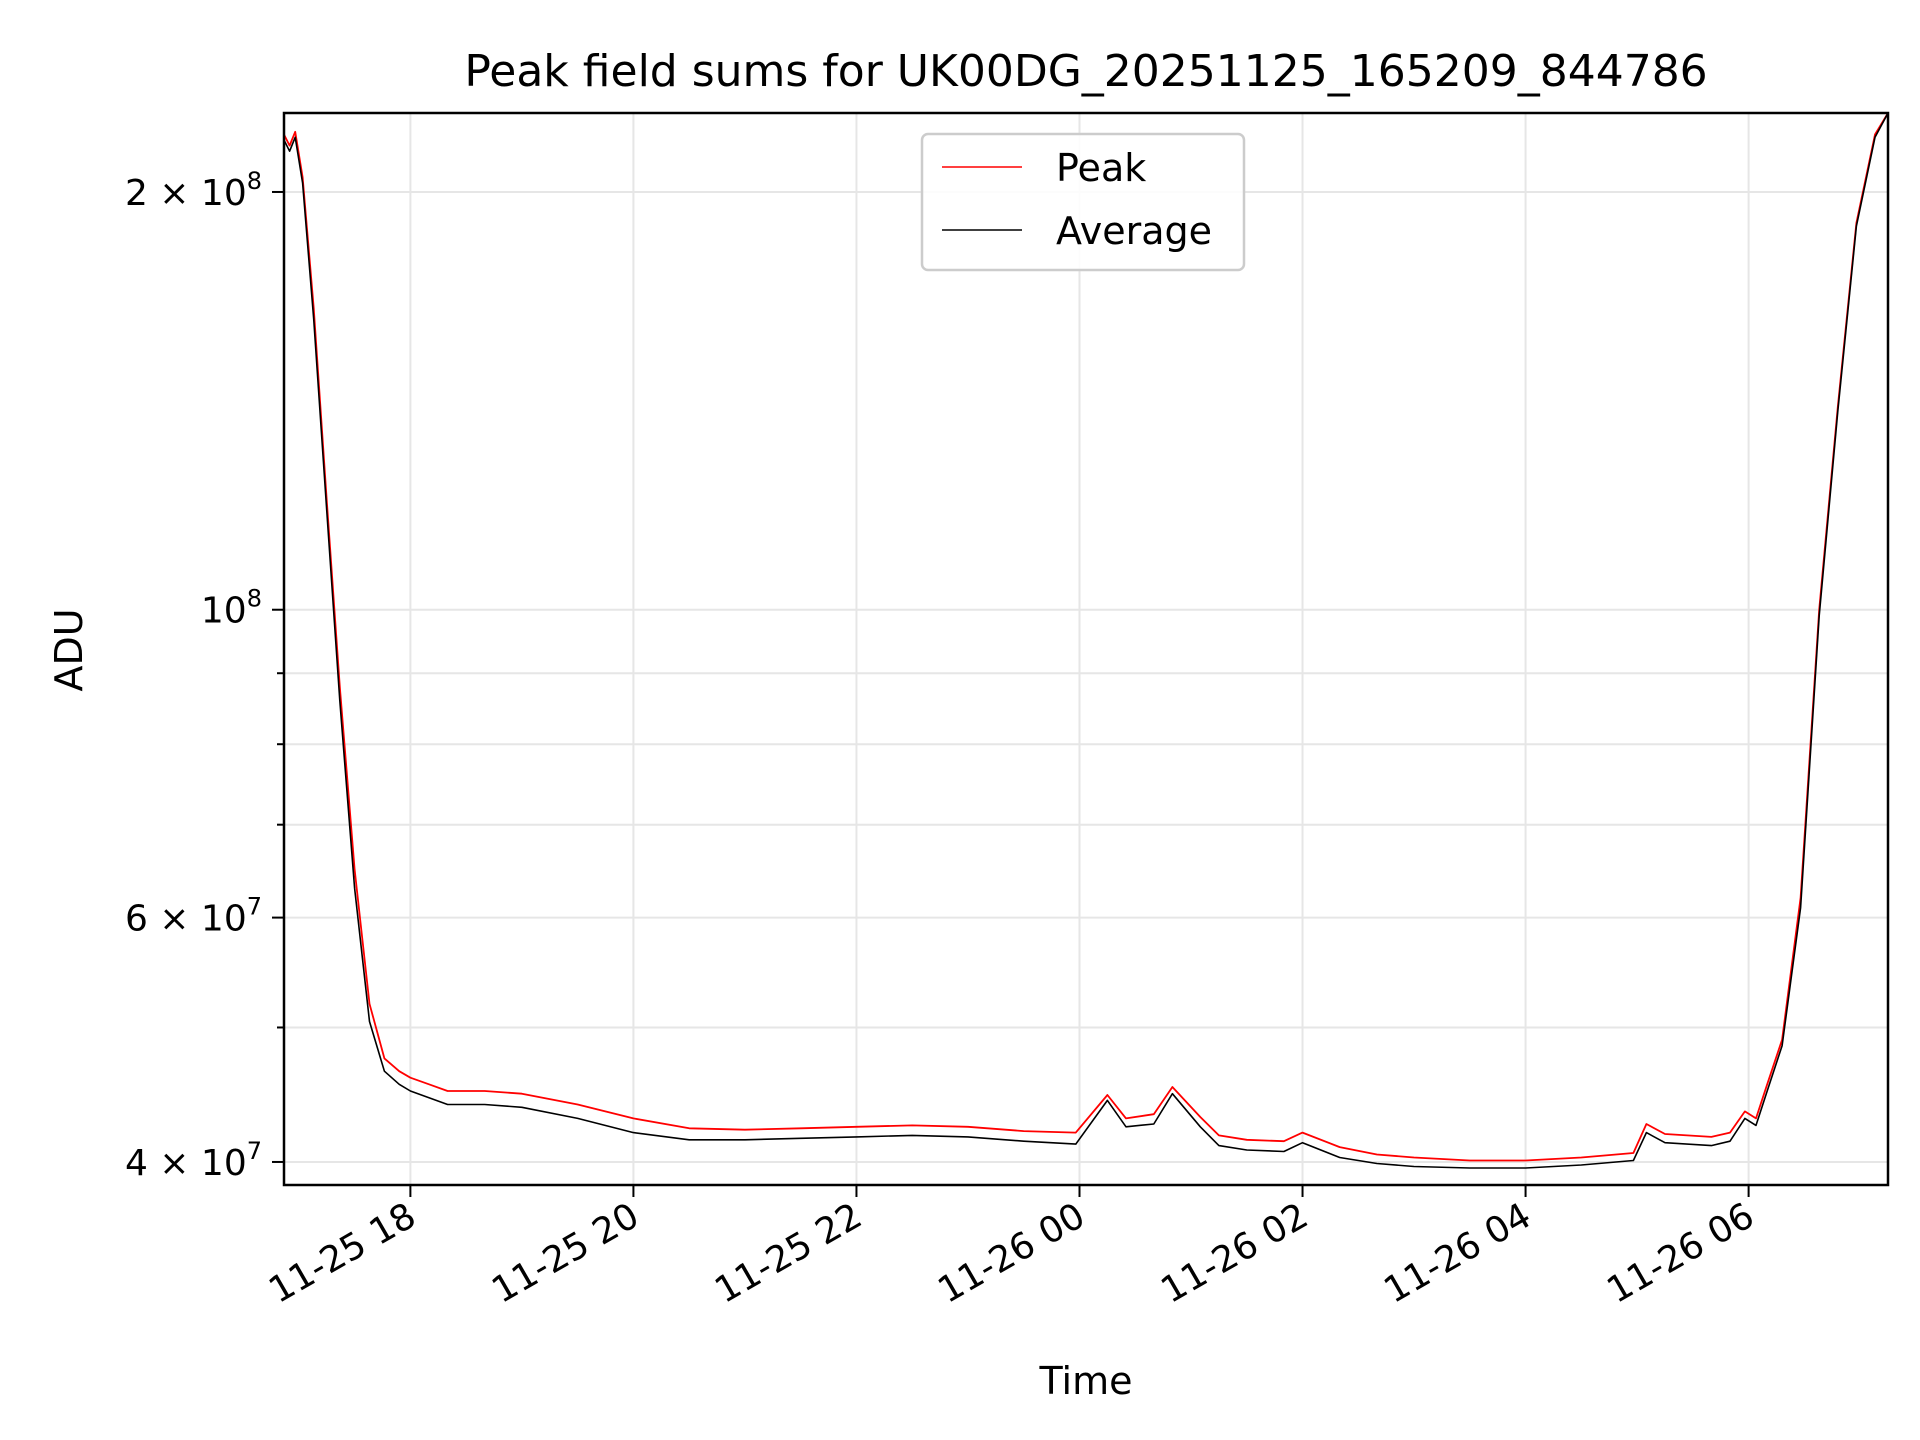 This screenshot has width=1920, height=1440. I want to click on y-tick-label: 2 × 108, so click(193, 190).